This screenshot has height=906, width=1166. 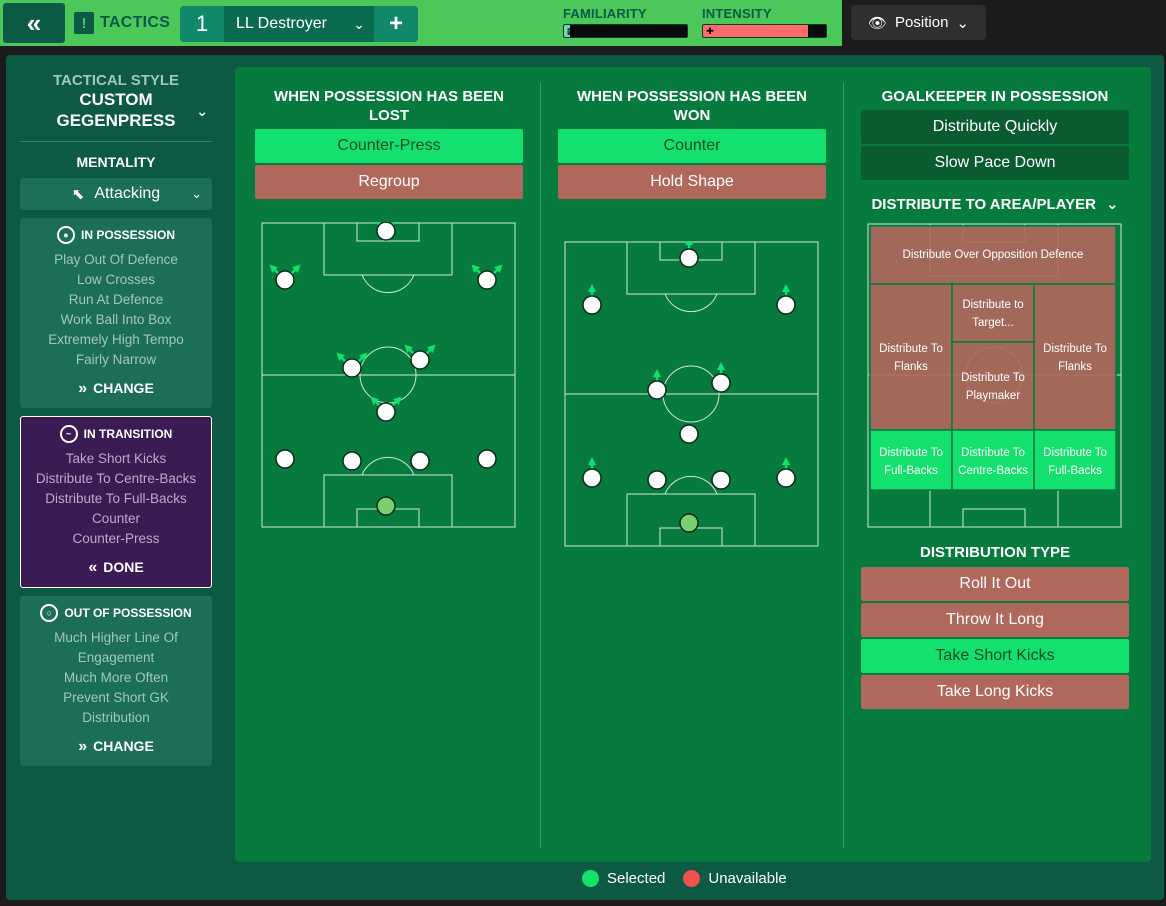 What do you see at coordinates (116, 697) in the screenshot?
I see `instruction-item: Prevent Short GK` at bounding box center [116, 697].